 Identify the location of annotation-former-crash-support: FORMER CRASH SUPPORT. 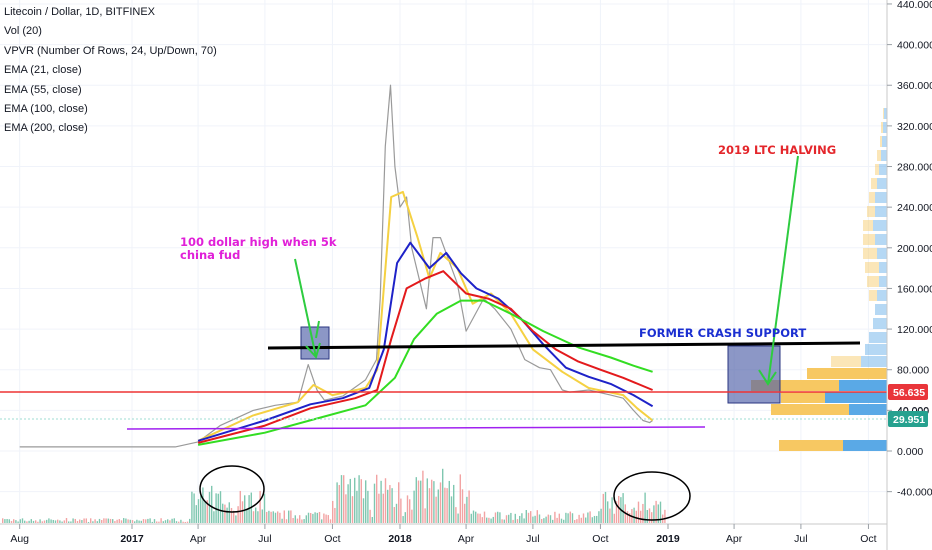
(723, 333).